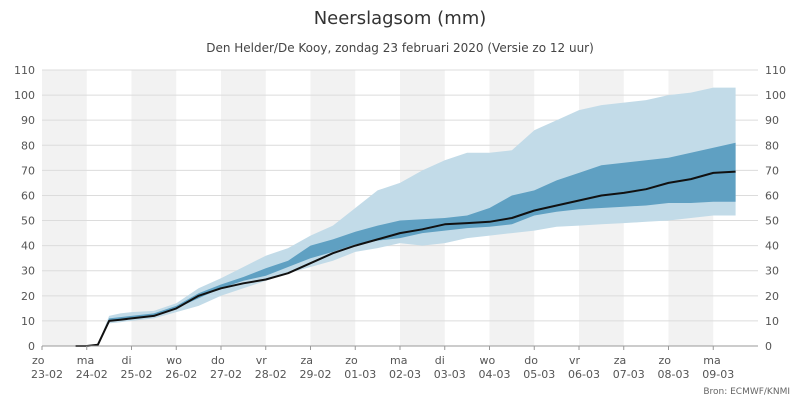 The height and width of the screenshot is (400, 800). What do you see at coordinates (405, 374) in the screenshot?
I see `x-tick-date: 02-03` at bounding box center [405, 374].